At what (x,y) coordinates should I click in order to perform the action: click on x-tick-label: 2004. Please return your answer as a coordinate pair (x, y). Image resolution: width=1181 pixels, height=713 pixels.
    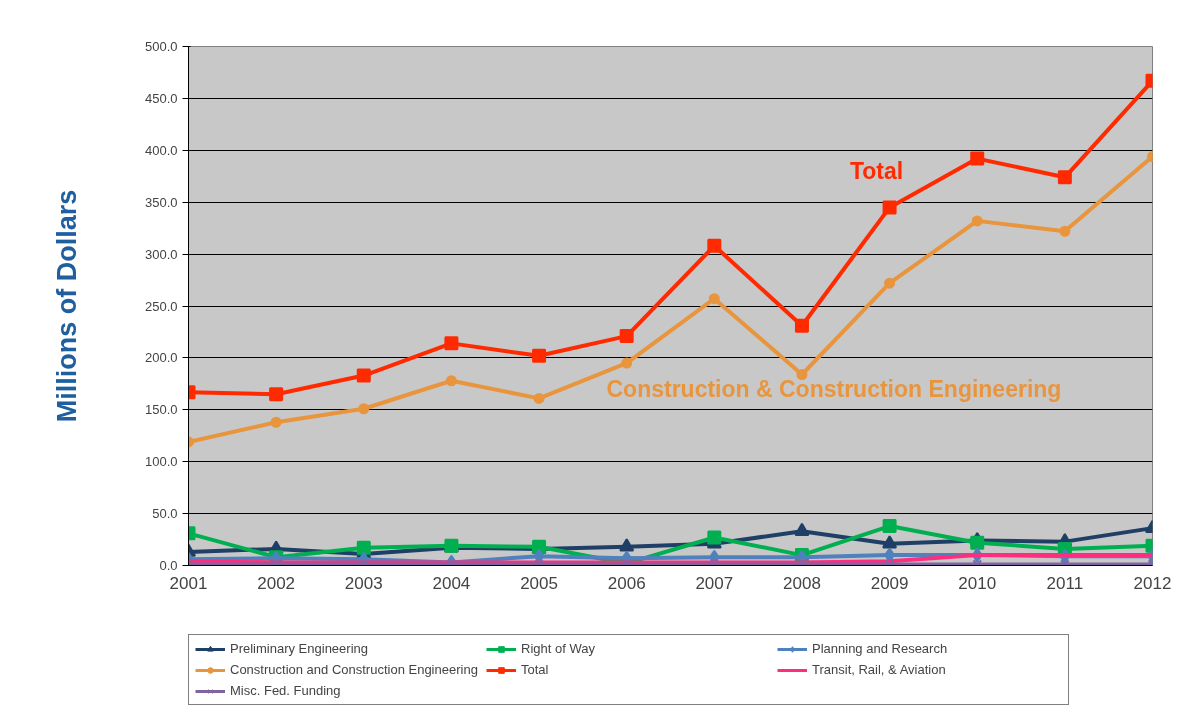
    Looking at the image, I should click on (451, 583).